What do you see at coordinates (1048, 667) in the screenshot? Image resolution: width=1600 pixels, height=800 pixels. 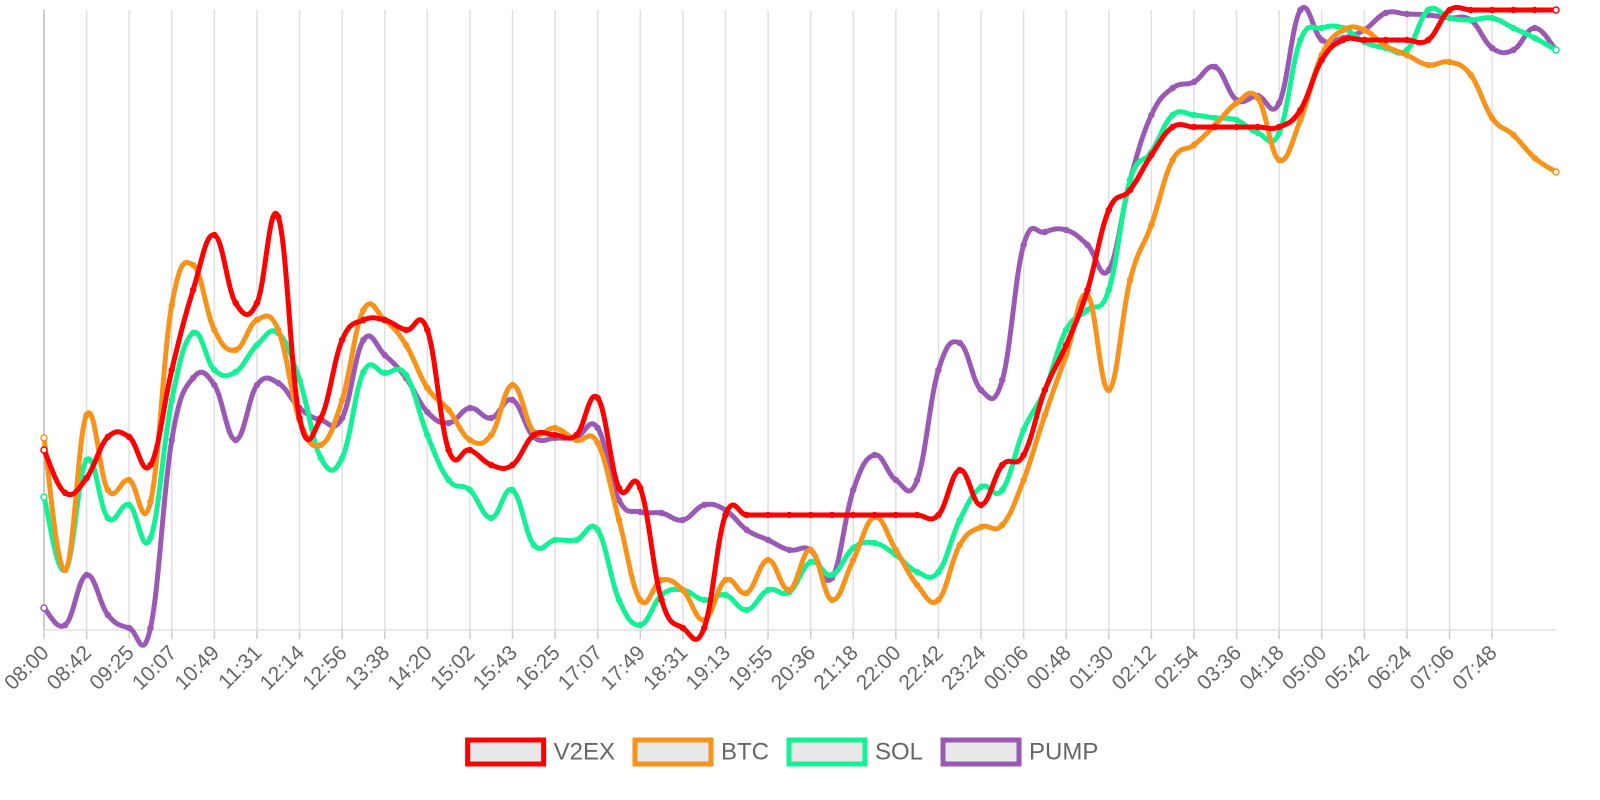 I see `x-tick-label: 00:48` at bounding box center [1048, 667].